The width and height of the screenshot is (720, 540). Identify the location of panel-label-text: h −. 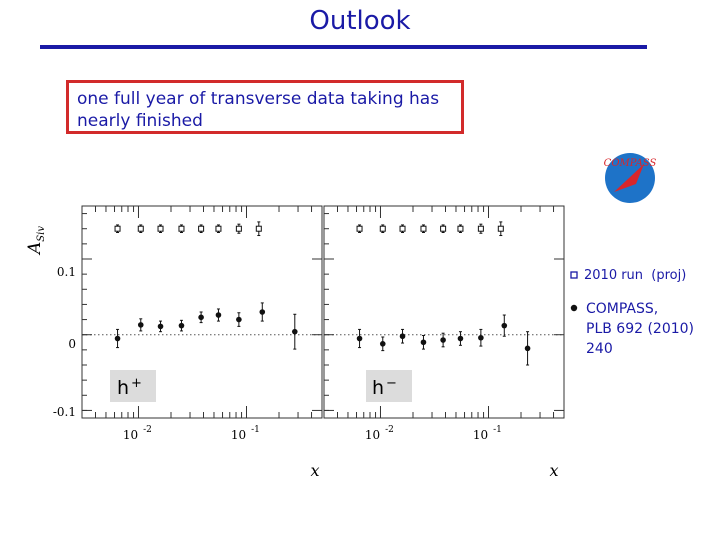
(384, 387).